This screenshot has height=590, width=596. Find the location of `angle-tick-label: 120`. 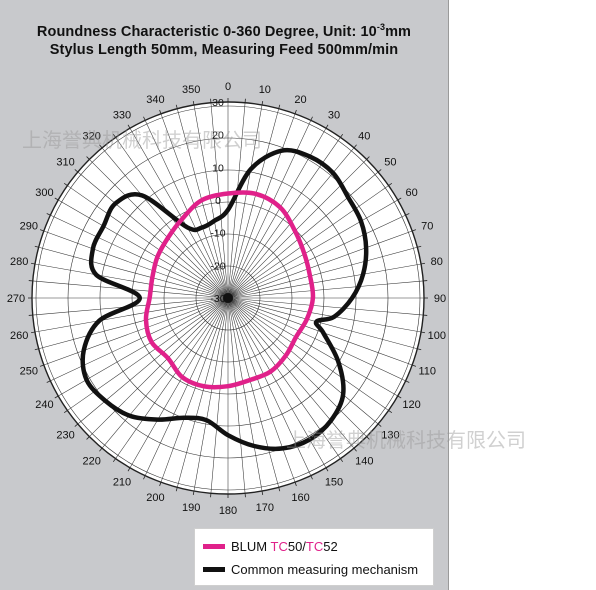

angle-tick-label: 120 is located at coordinates (411, 405).